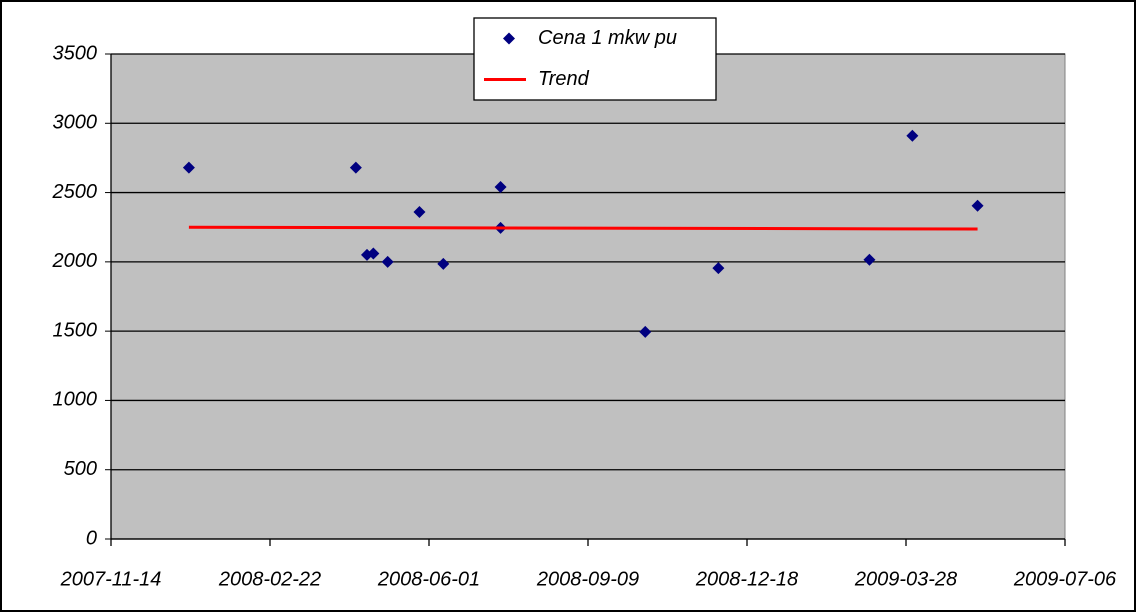  Describe the element at coordinates (91, 538) in the screenshot. I see `y-tick-label: 0` at that location.